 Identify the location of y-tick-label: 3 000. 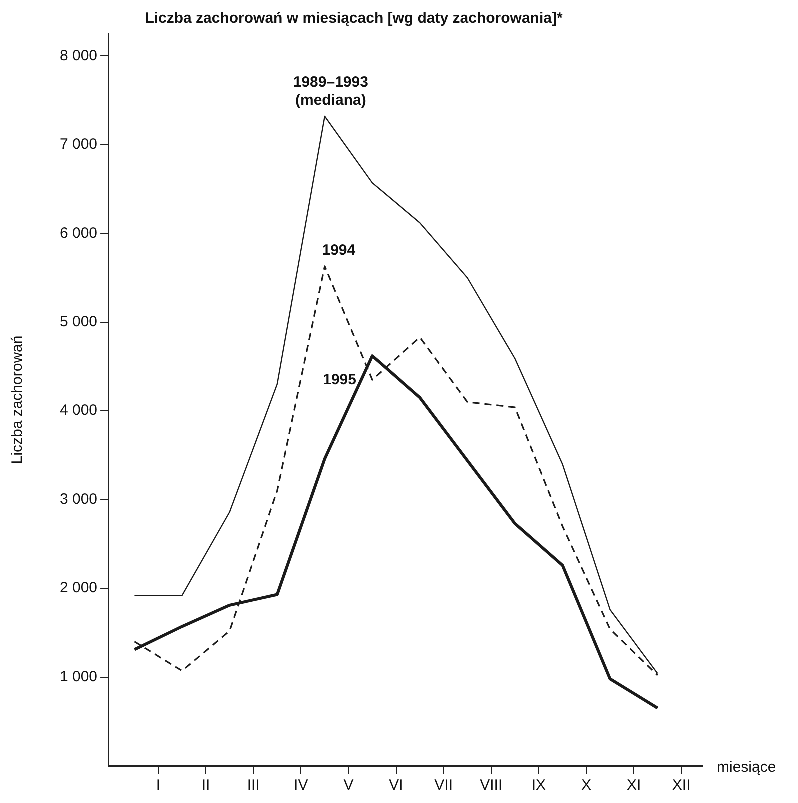
(79, 499).